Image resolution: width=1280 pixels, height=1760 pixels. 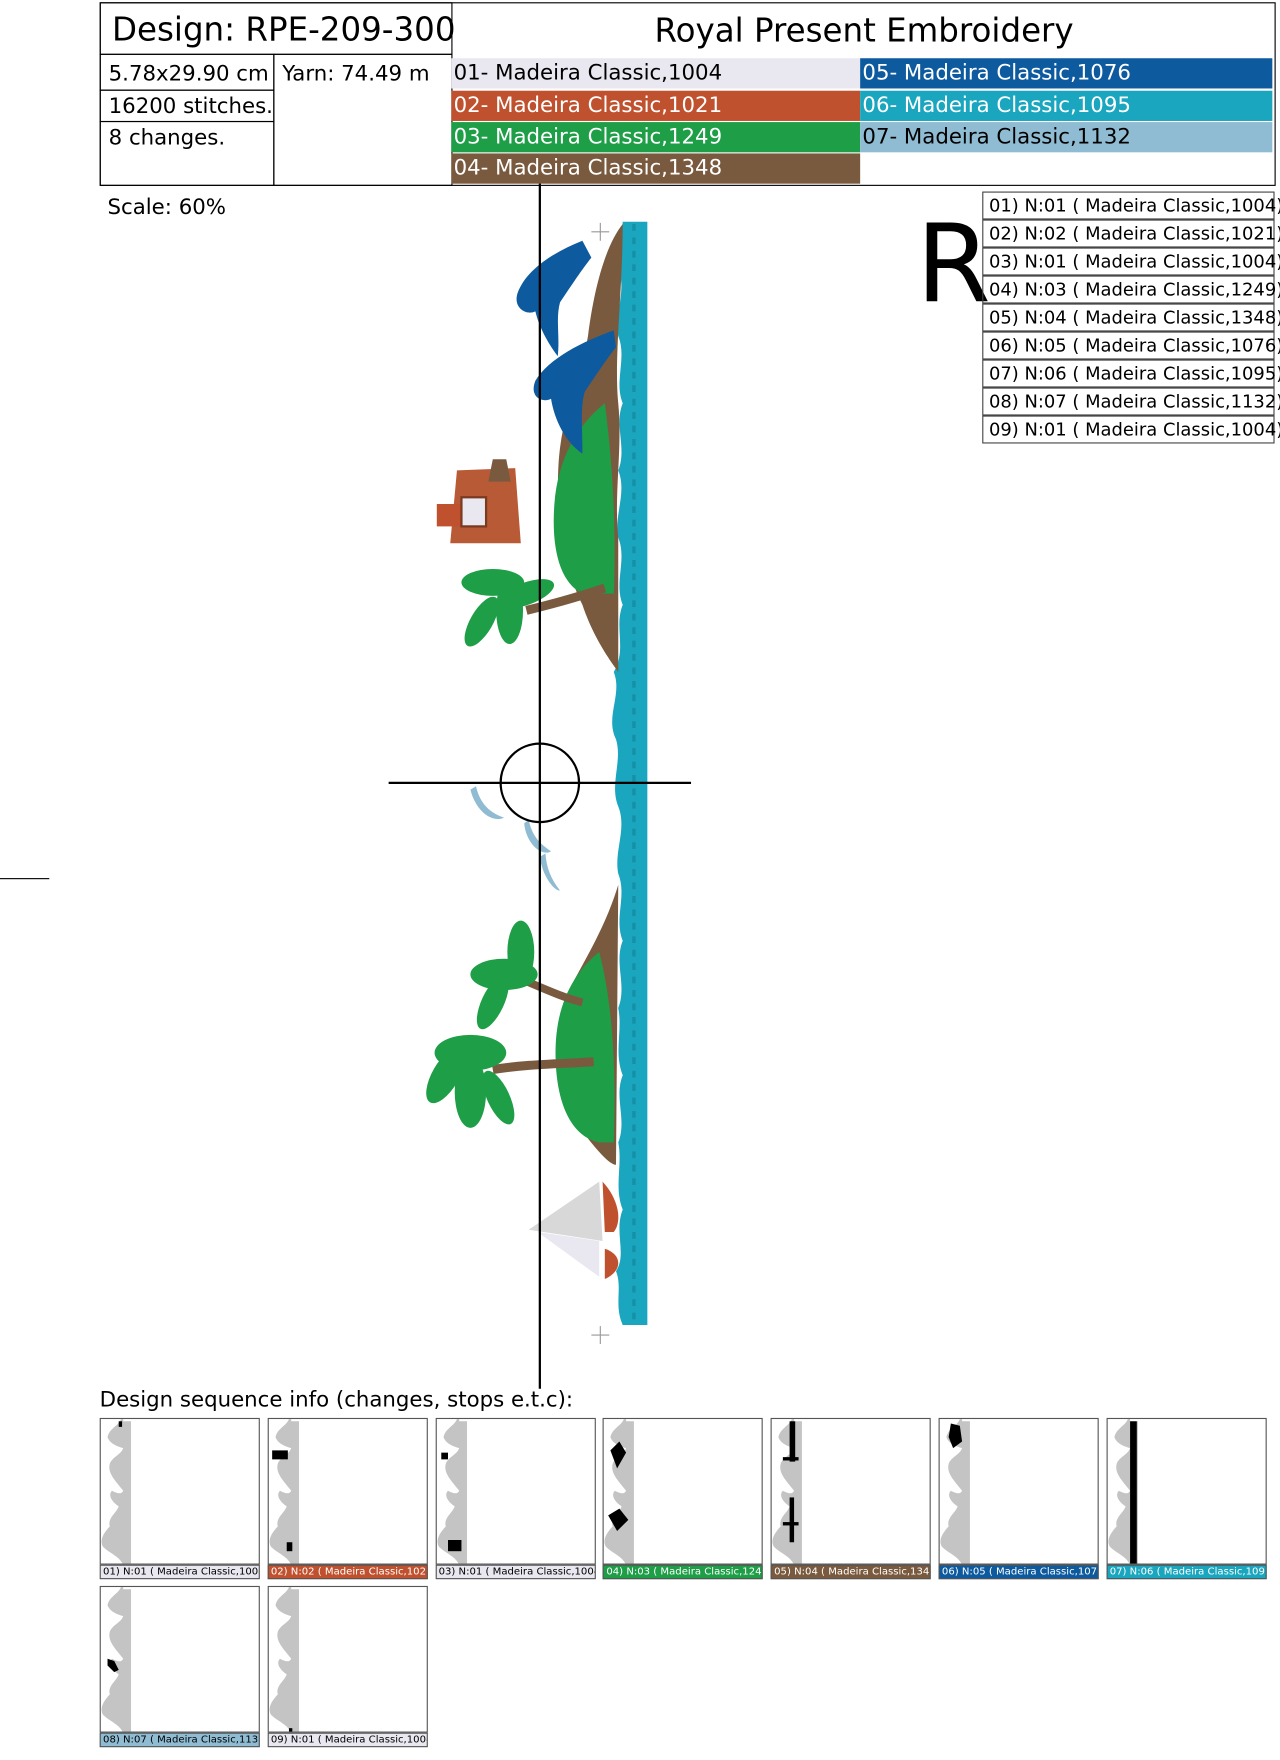 I want to click on thumbnail-caption: 02) N:02 ( Madeira Classic,1021), so click(x=347, y=1572).